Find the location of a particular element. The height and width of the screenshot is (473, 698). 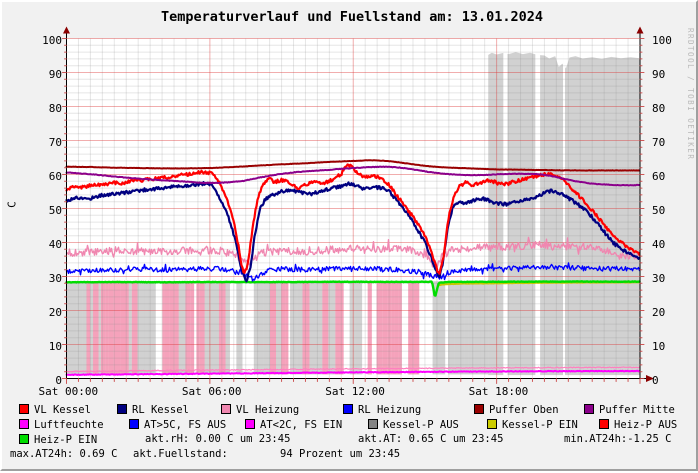

legend-item-vl-kessel: VL Kessel is located at coordinates (55, 410).